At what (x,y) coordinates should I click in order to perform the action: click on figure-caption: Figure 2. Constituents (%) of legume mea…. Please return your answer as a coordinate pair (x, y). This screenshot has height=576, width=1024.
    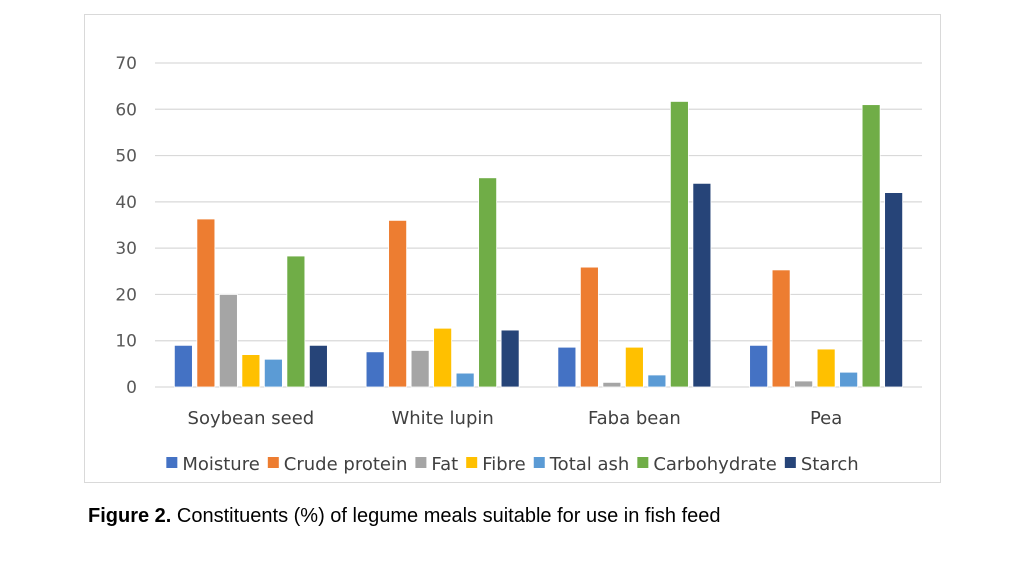
    Looking at the image, I should click on (404, 516).